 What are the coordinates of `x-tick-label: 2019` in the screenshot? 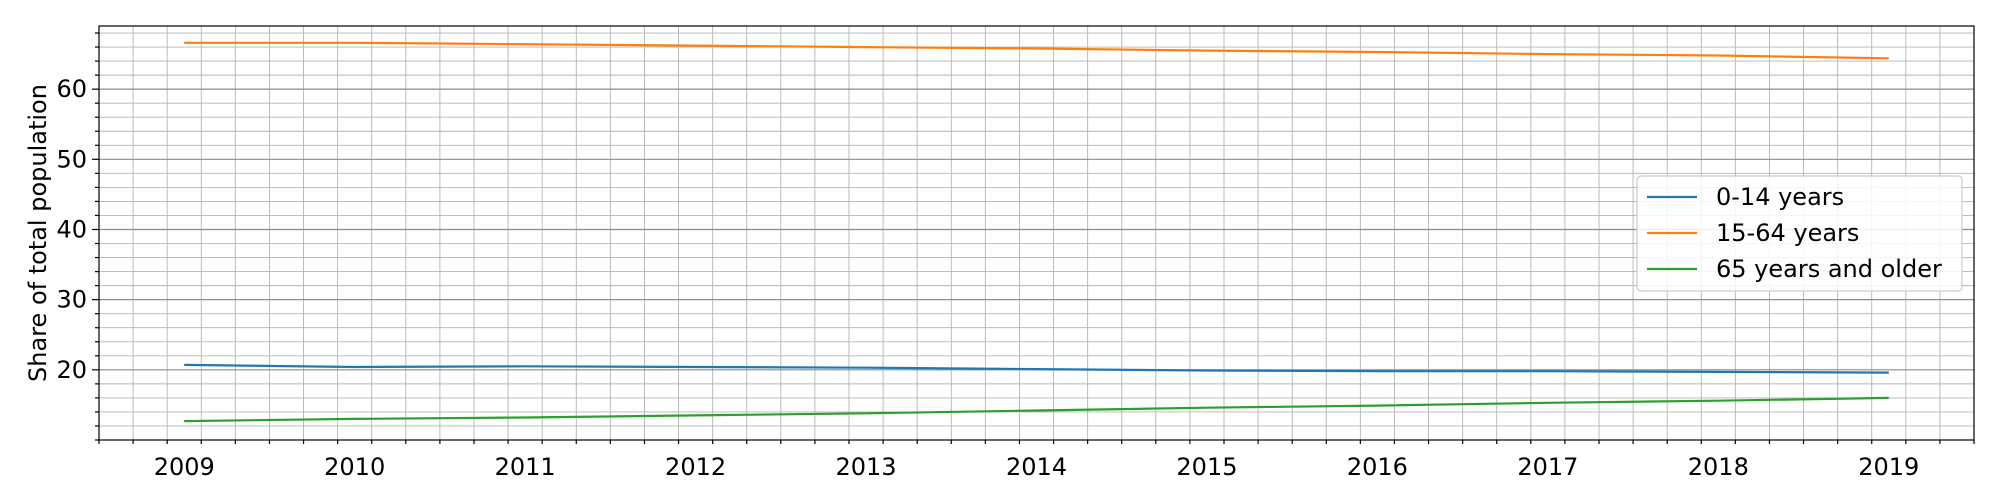 It's located at (1888, 467).